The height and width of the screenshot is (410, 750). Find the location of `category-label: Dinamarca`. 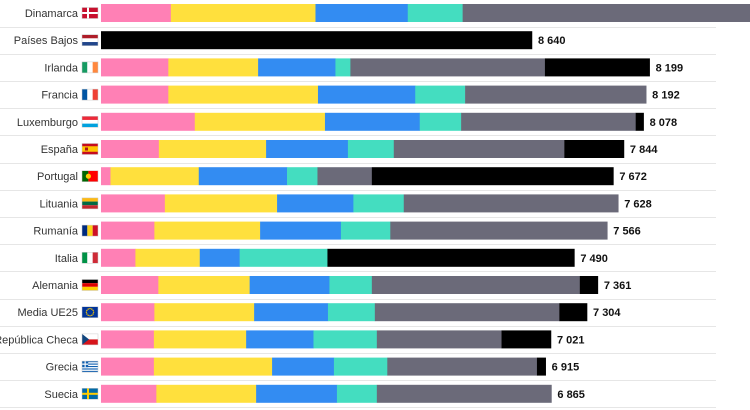

category-label: Dinamarca is located at coordinates (52, 14).